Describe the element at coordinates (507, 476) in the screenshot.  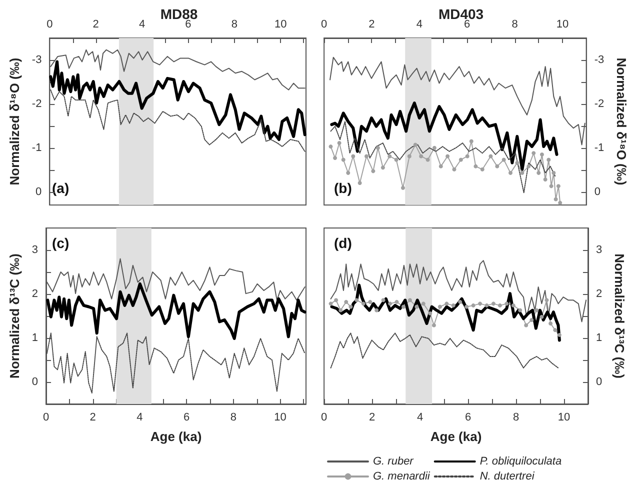
I see `legend-label: N. dutertrei` at that location.